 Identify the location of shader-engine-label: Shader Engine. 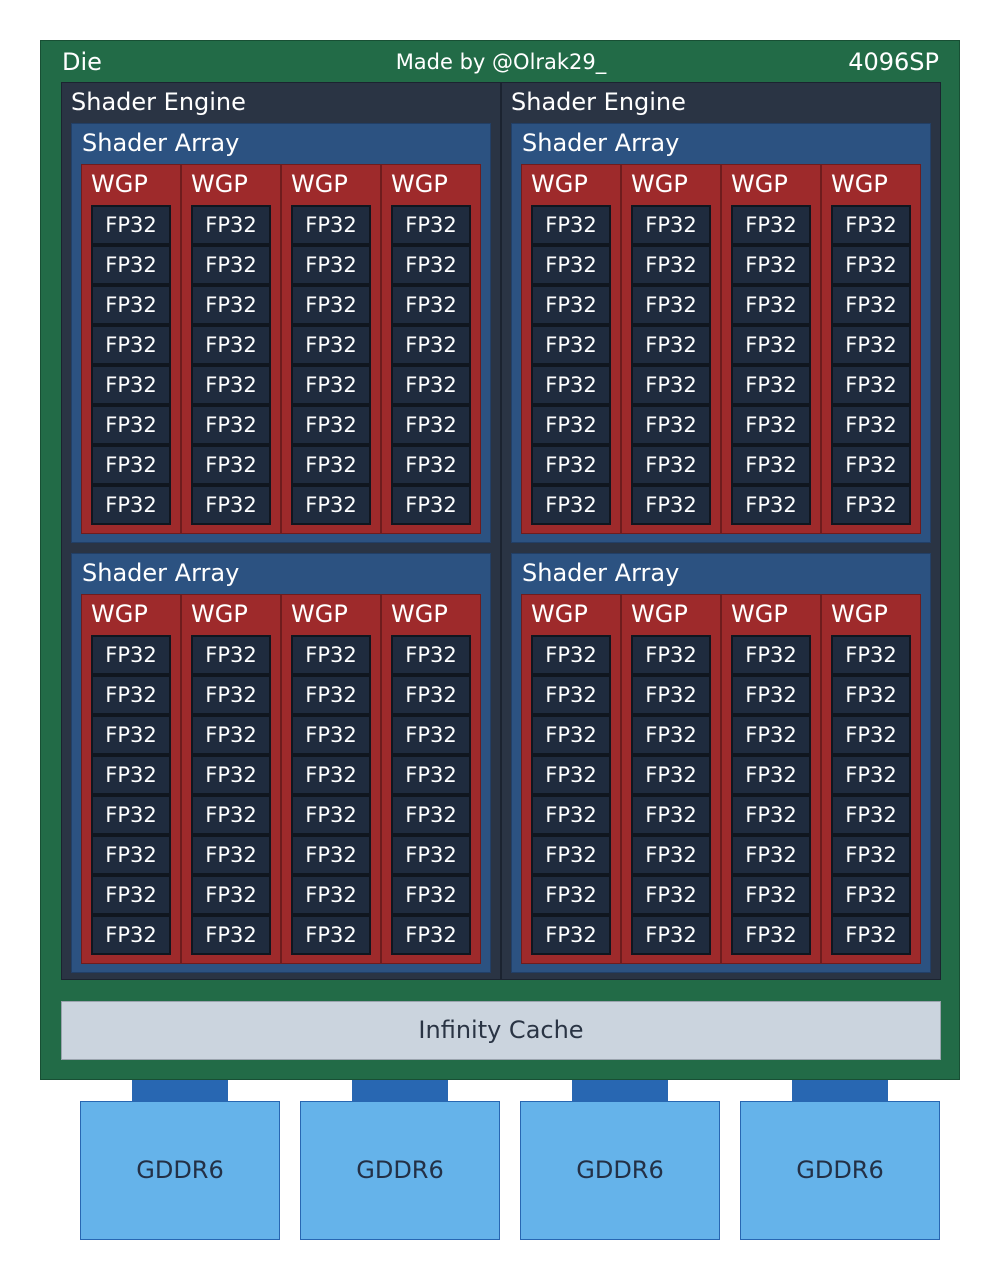
(158, 102).